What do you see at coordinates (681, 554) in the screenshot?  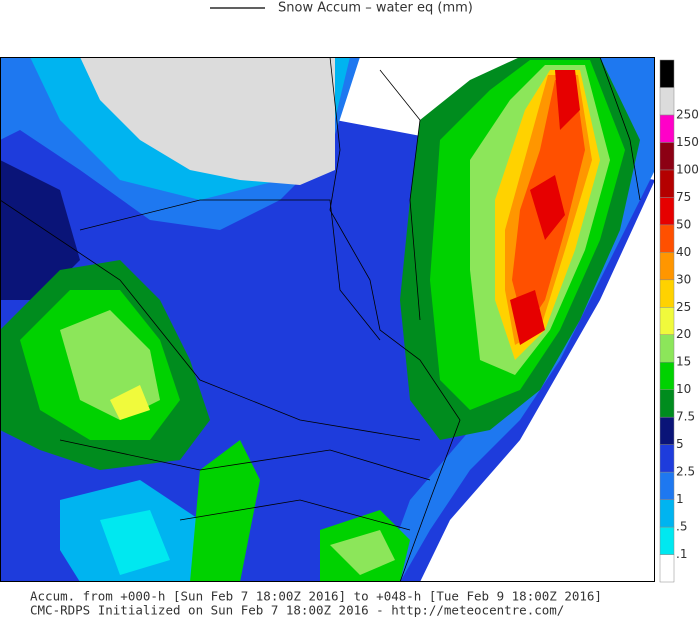 I see `colorbar-label: .1` at bounding box center [681, 554].